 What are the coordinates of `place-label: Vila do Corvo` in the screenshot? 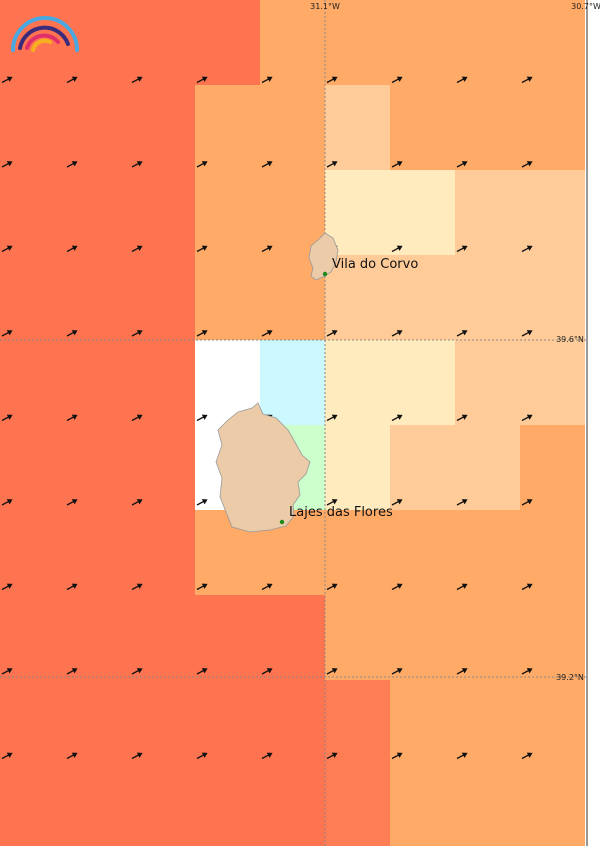 It's located at (375, 264).